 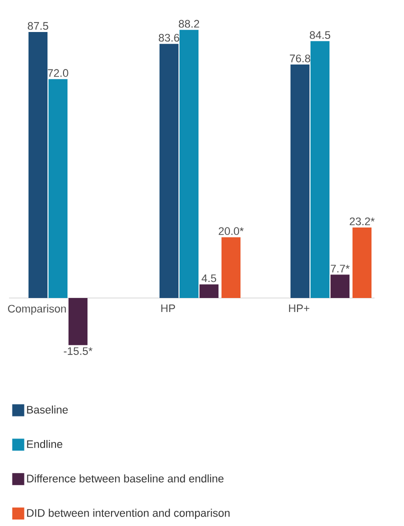 What do you see at coordinates (362, 222) in the screenshot?
I see `data-label: 23.2*` at bounding box center [362, 222].